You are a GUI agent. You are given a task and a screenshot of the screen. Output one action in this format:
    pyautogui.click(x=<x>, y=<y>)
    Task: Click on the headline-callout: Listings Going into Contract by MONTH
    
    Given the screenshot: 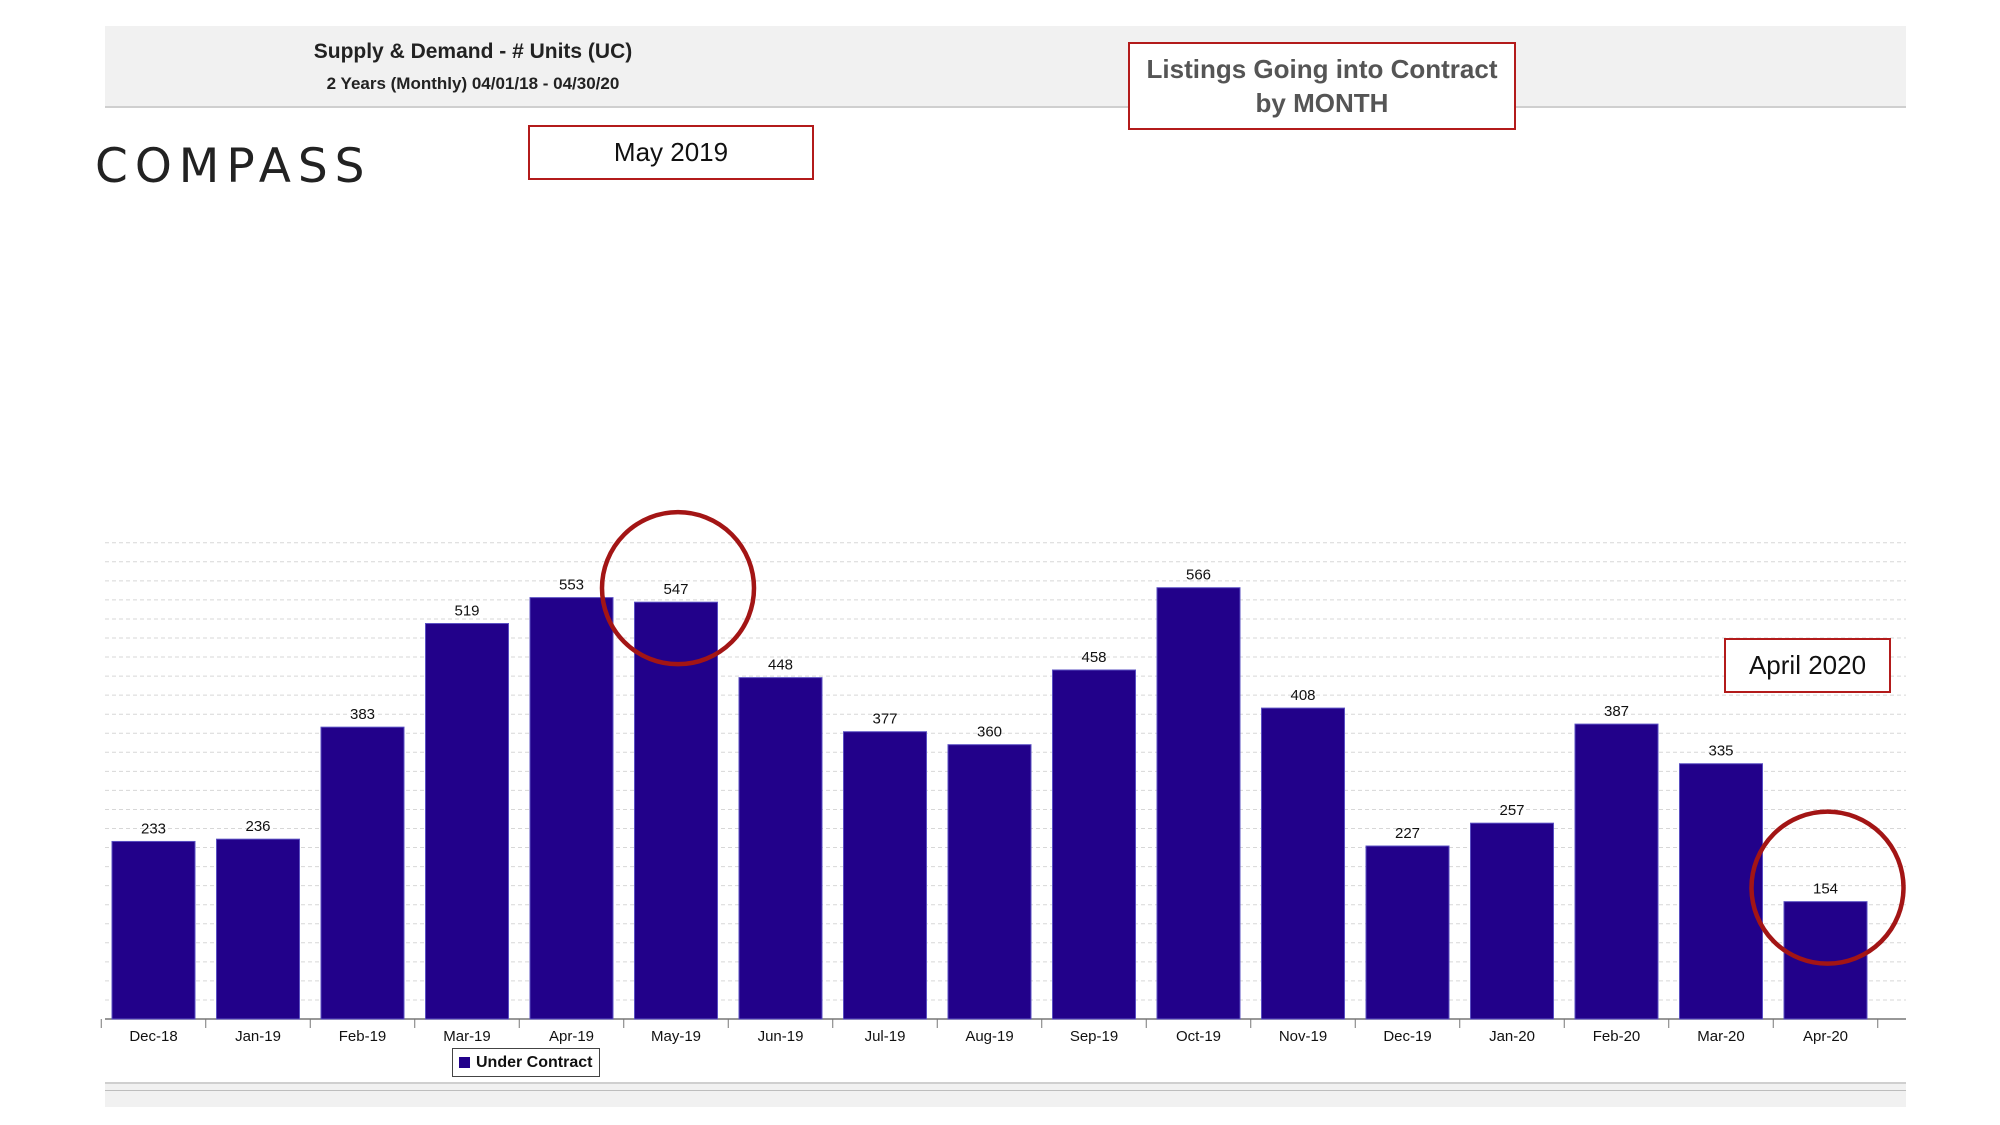 What is the action you would take?
    pyautogui.click(x=1322, y=86)
    